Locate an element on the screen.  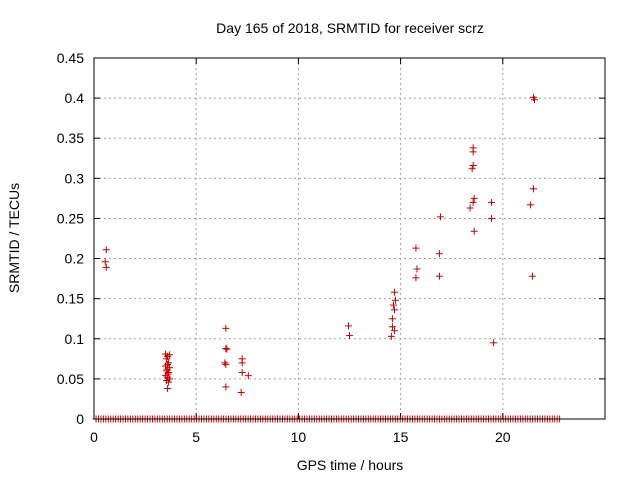
y-axis-label: SRMTID / TECUs is located at coordinates (14, 238).